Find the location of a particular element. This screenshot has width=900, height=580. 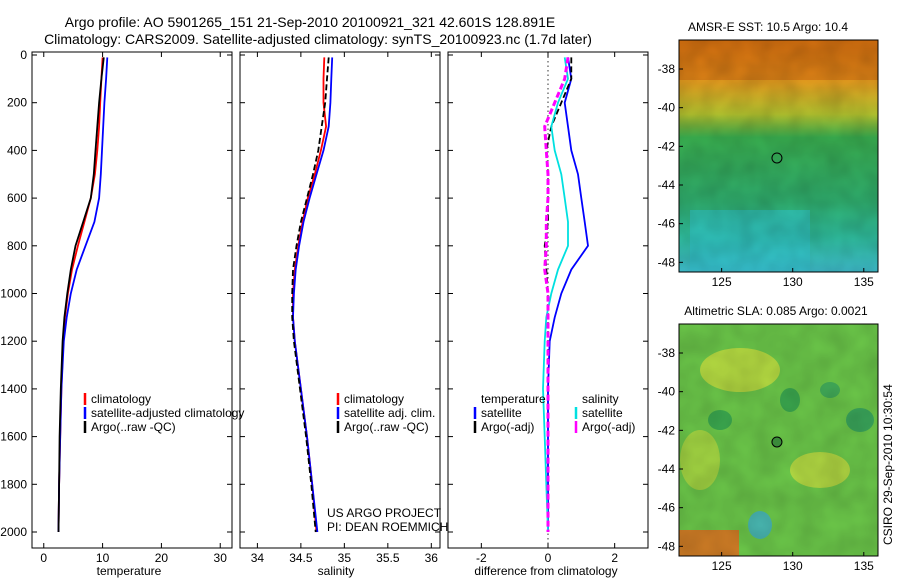

difference-xlabel: difference from climatology is located at coordinates (545, 571).